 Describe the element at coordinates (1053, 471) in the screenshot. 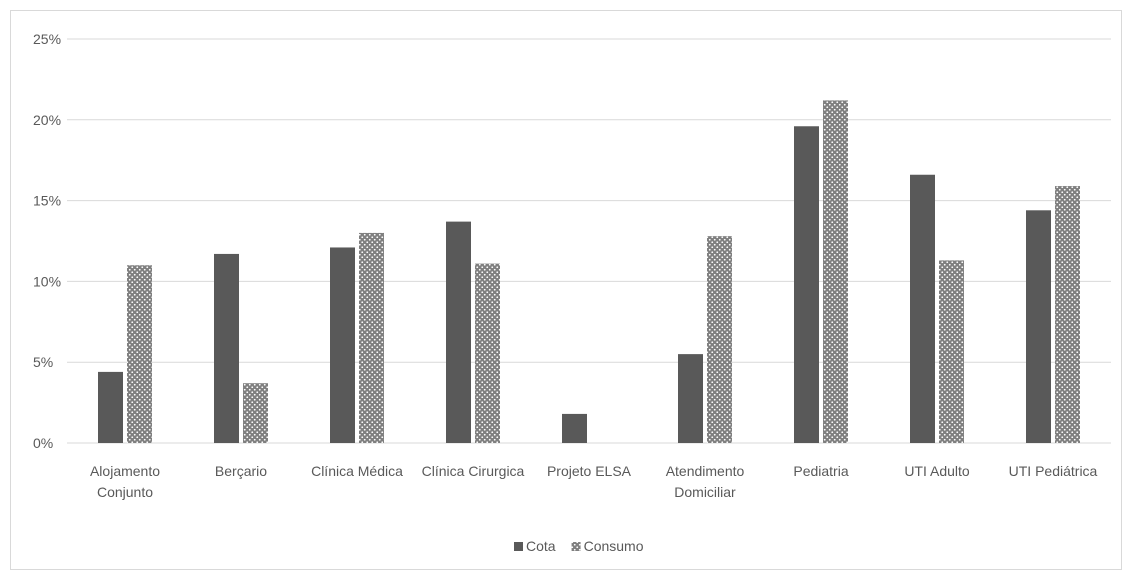

I see `x-tick-label: UTI Pediátrica` at that location.